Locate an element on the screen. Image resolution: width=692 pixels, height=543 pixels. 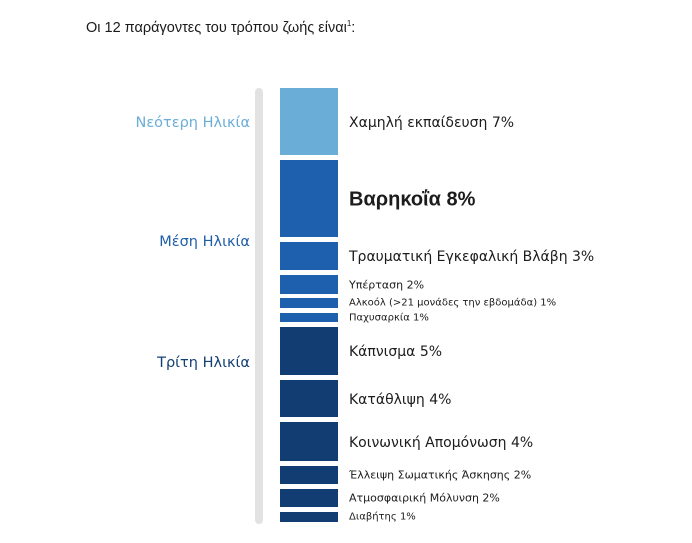
stage-label-older: Τρίτη Ηλικία is located at coordinates (203, 363).